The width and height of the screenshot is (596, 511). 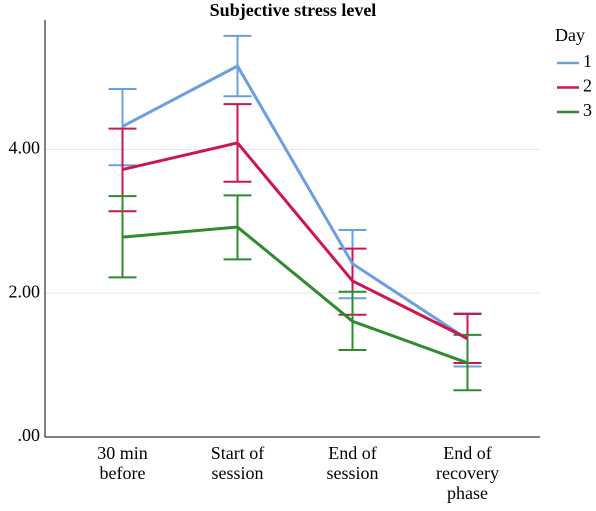 I want to click on x-tick-label: recovery, so click(x=467, y=473).